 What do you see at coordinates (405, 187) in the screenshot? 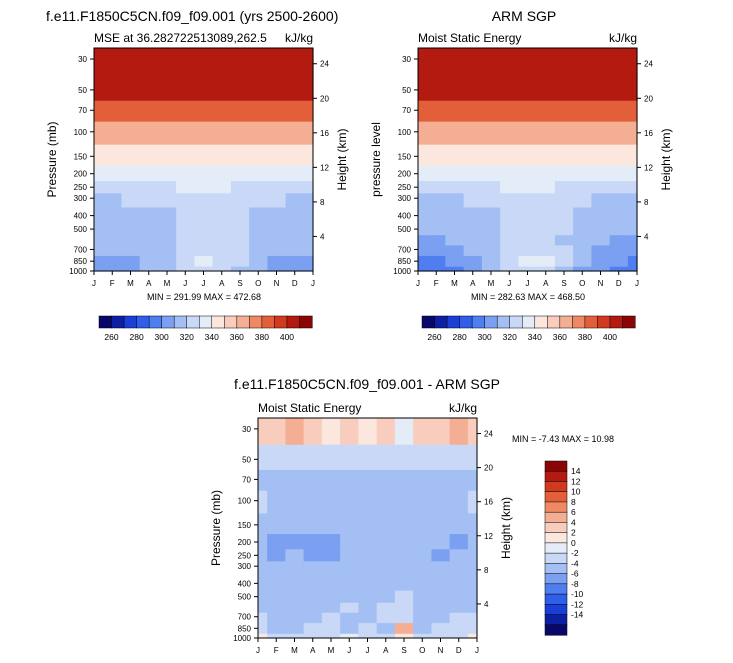
I see `pressure-tick-label: 250` at bounding box center [405, 187].